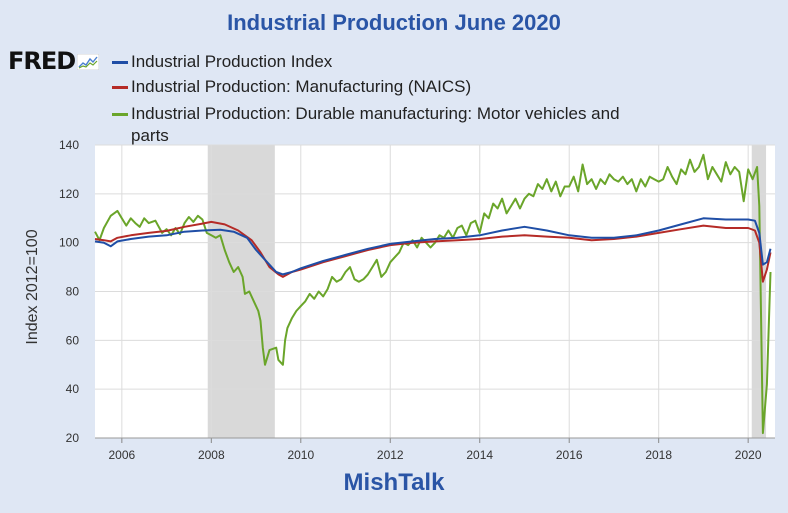  What do you see at coordinates (73, 389) in the screenshot?
I see `y-tick-label: 40` at bounding box center [73, 389].